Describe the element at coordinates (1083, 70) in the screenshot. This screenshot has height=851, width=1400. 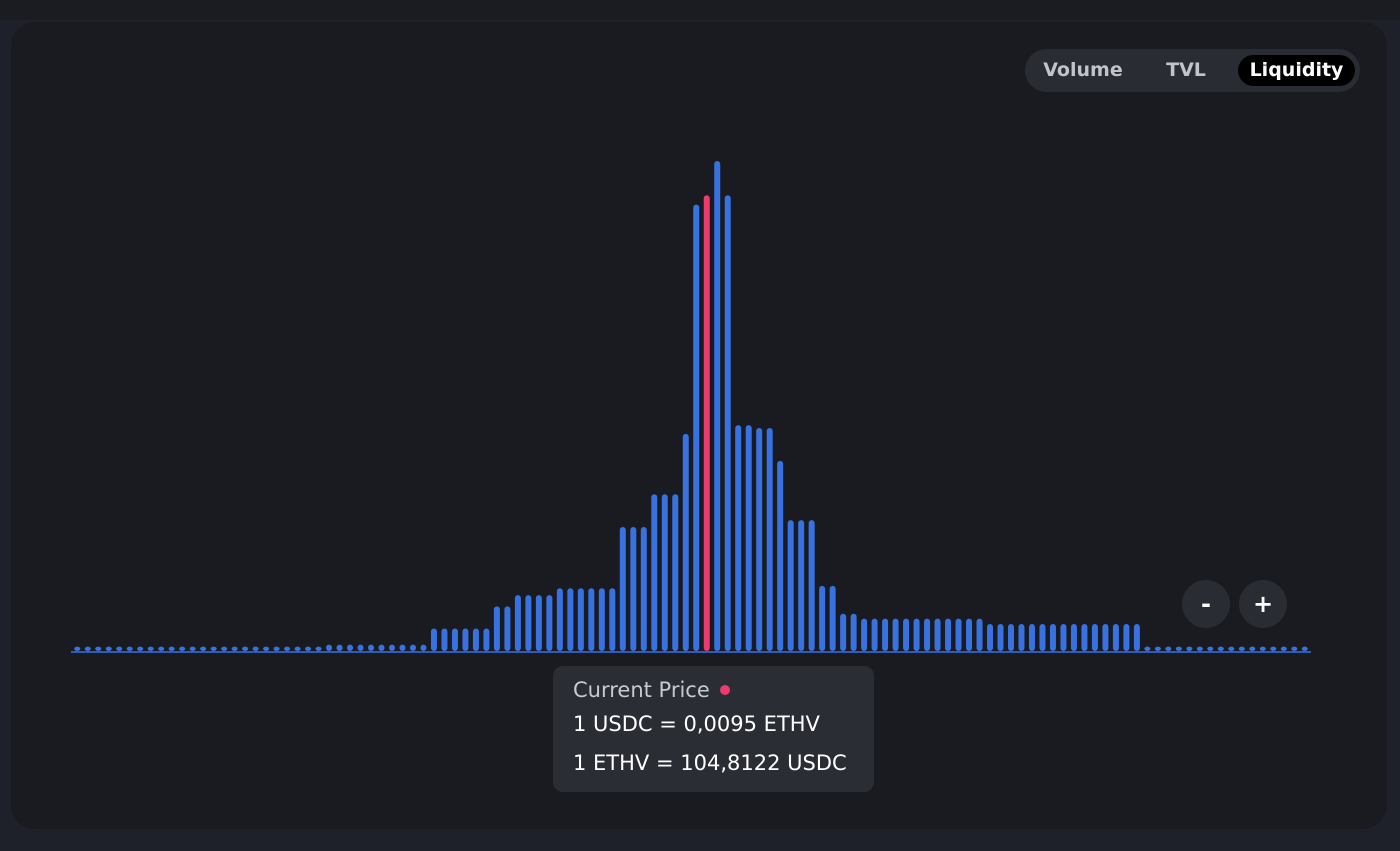
I see `tab-volume: Volume` at that location.